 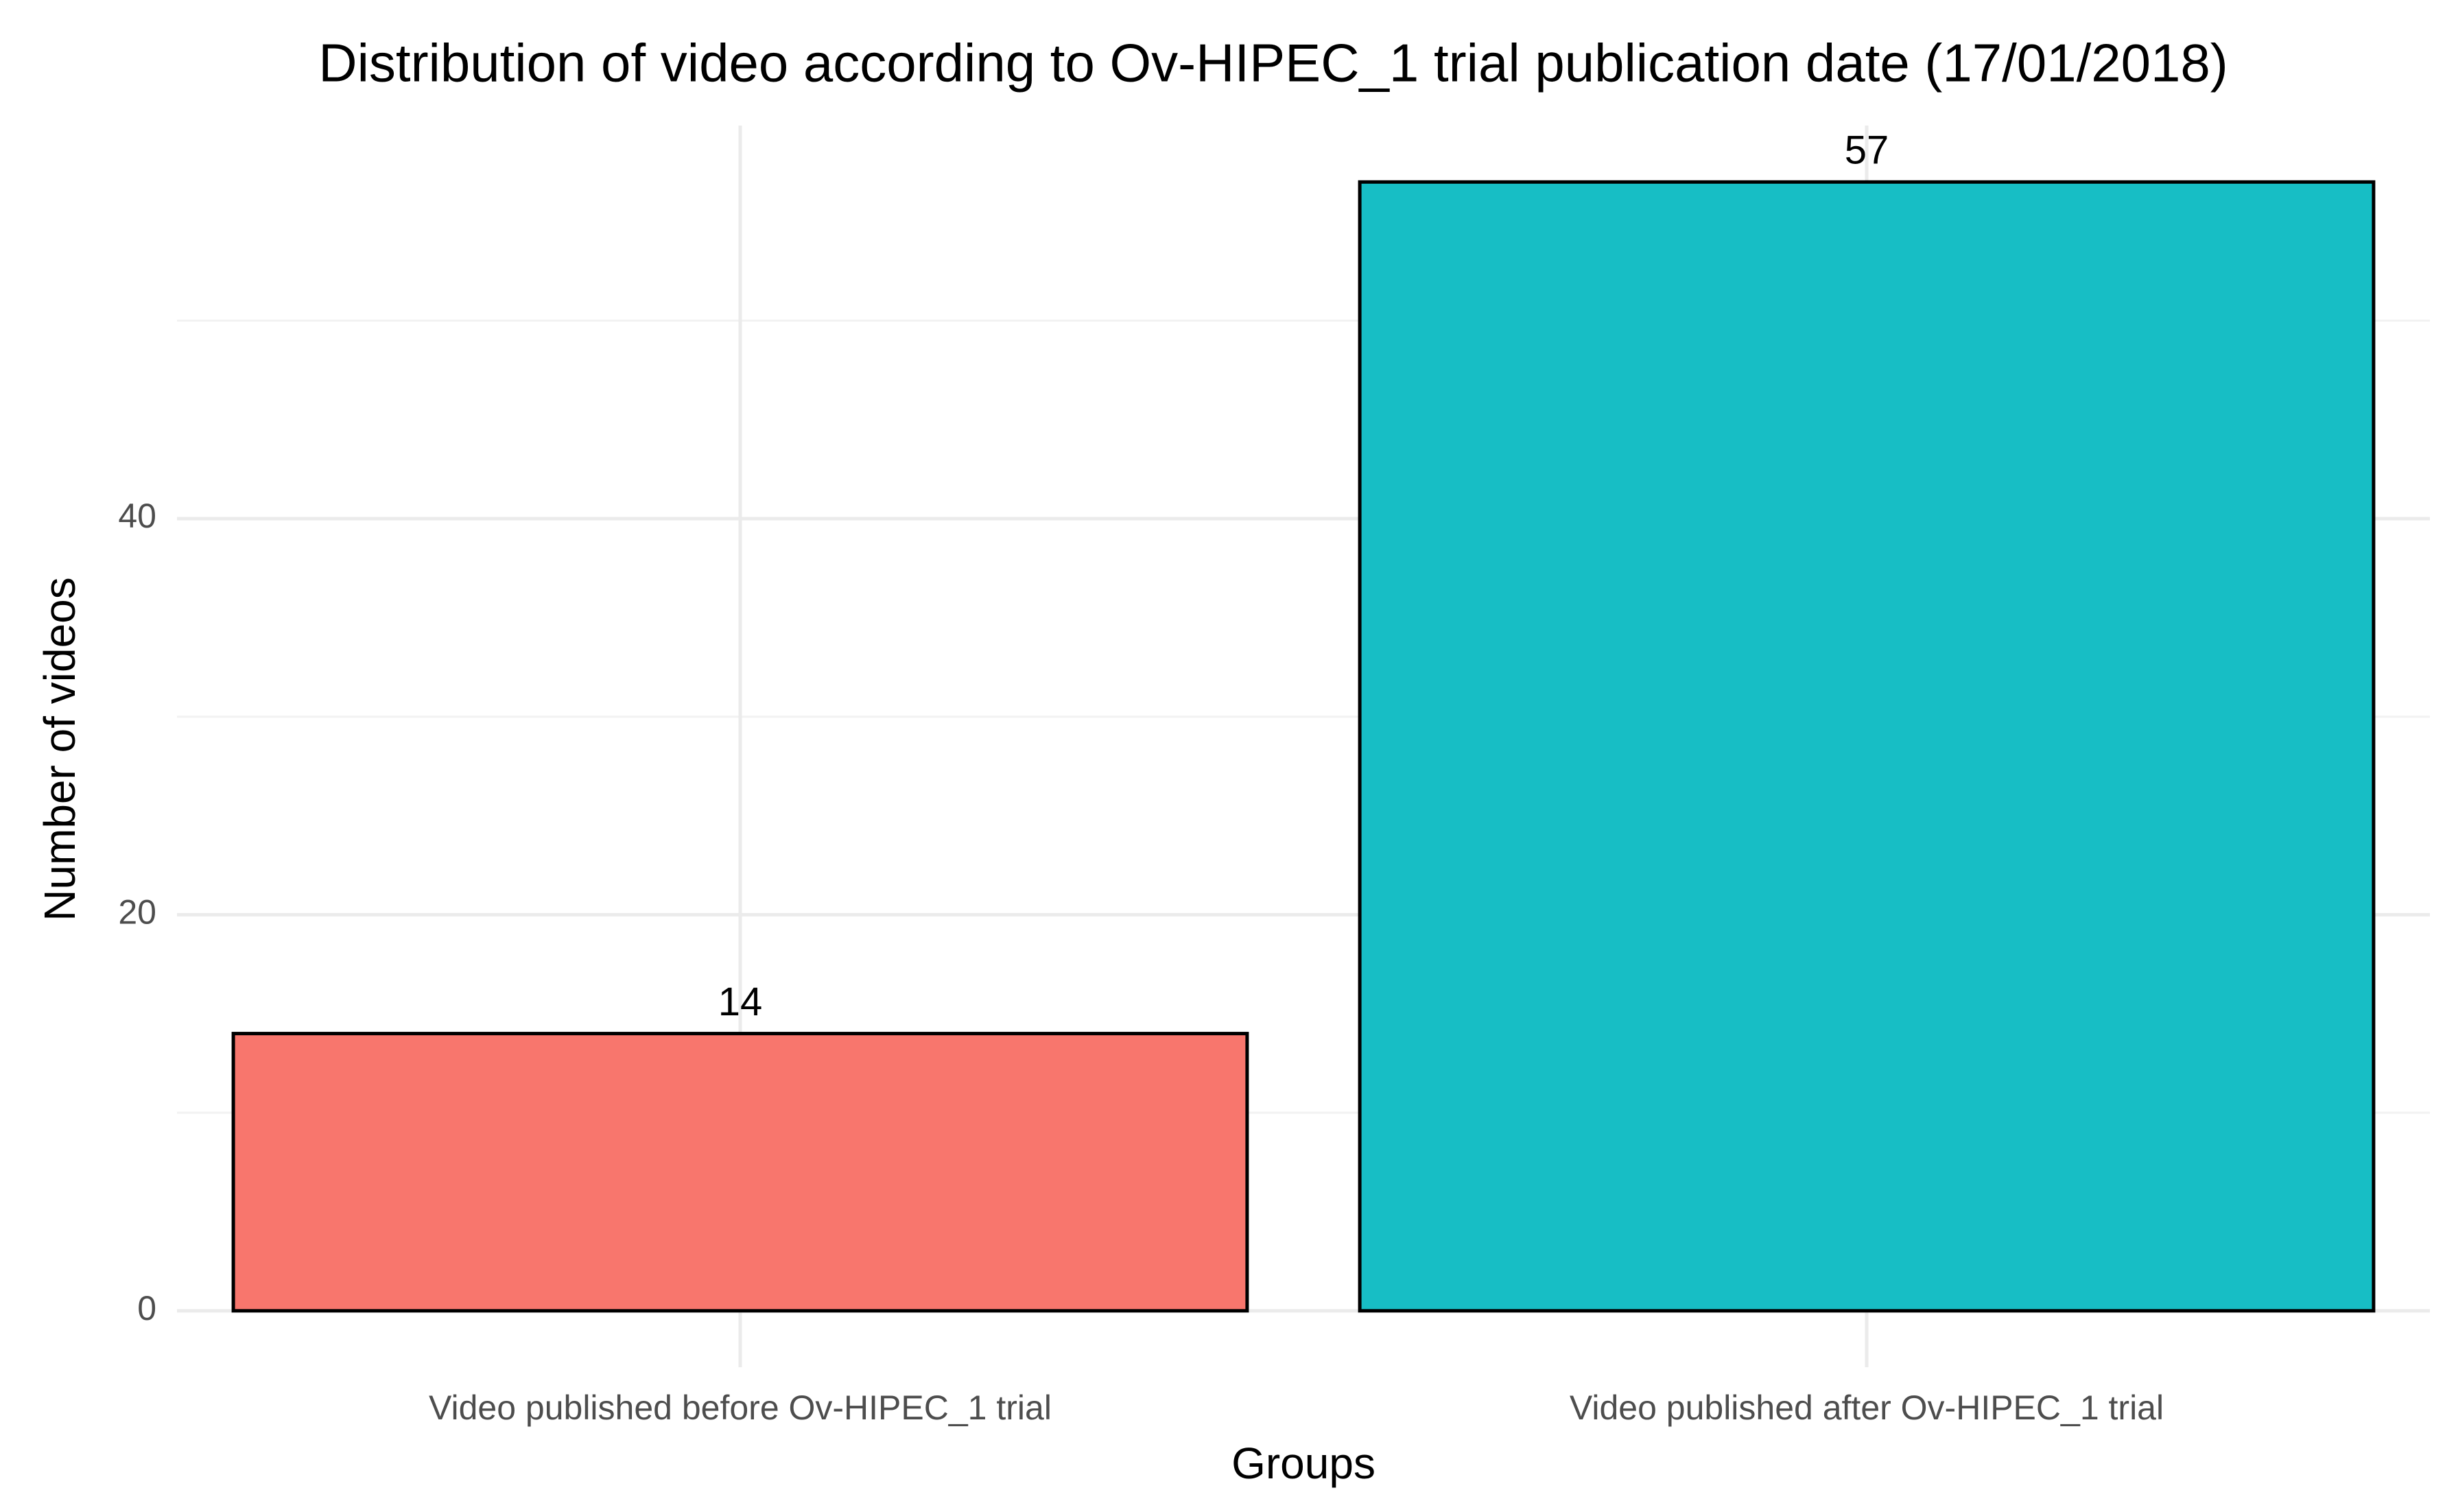 I want to click on x-tick-label: Video published before Ov-HIPEC_1 trial, so click(x=740, y=1408).